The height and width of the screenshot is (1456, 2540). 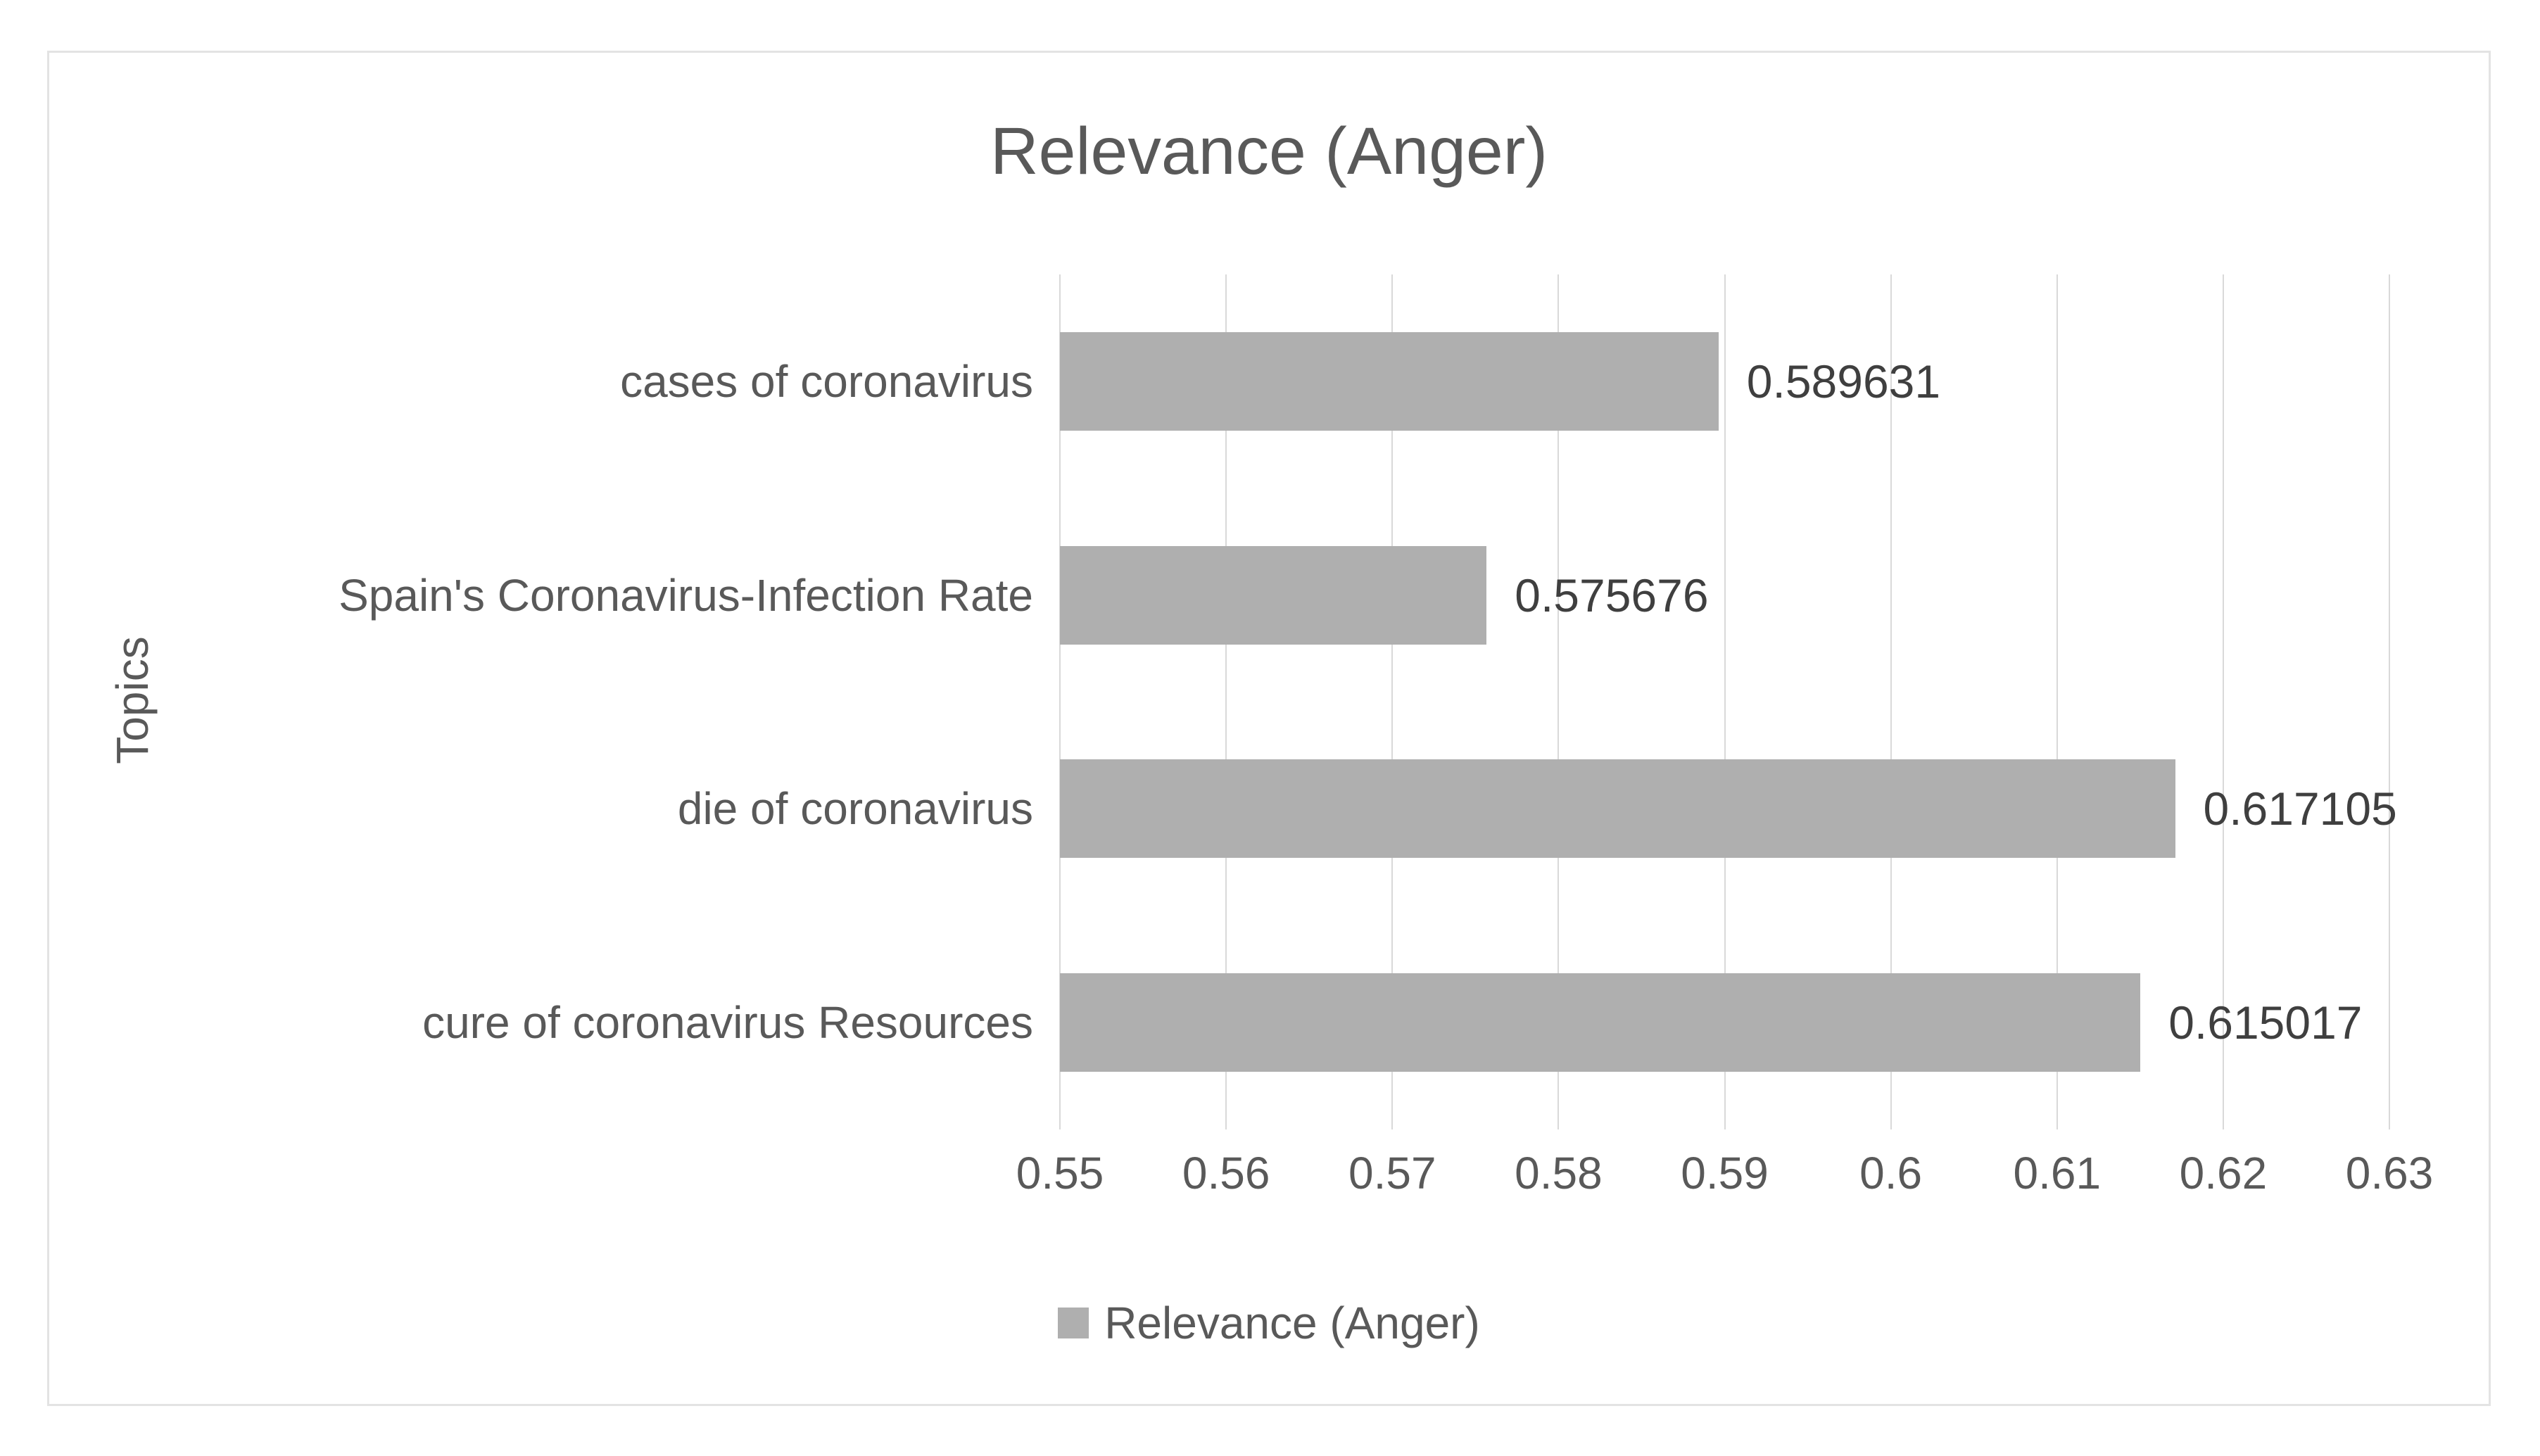 I want to click on x-tick-label: 0.63, so click(x=2389, y=1173).